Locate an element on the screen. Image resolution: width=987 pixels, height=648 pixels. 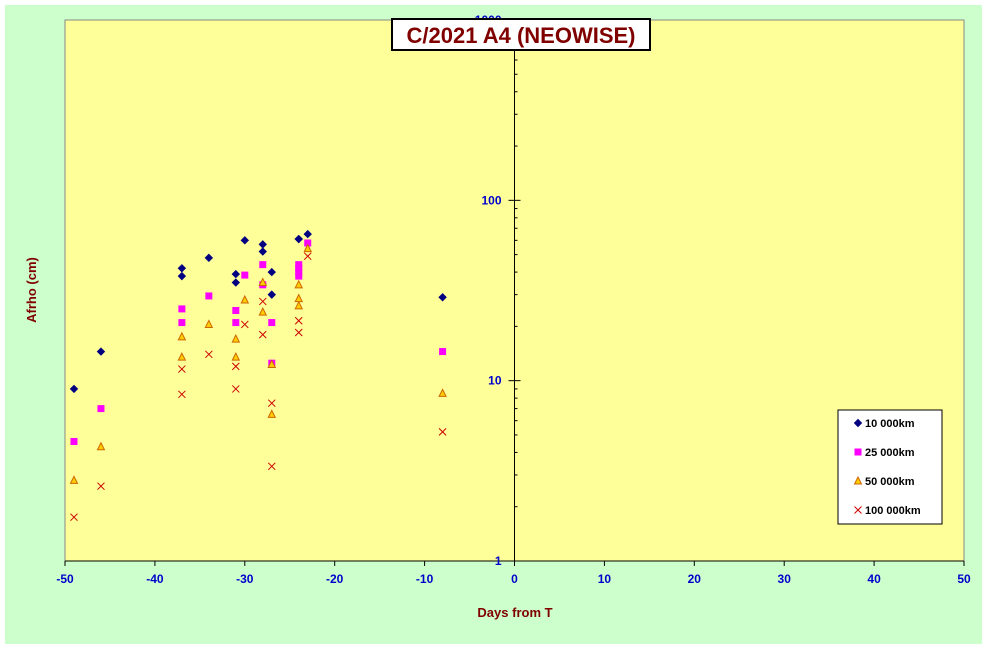
chart-title-box: C/2021 A4 (NEOWISE) is located at coordinates (521, 34).